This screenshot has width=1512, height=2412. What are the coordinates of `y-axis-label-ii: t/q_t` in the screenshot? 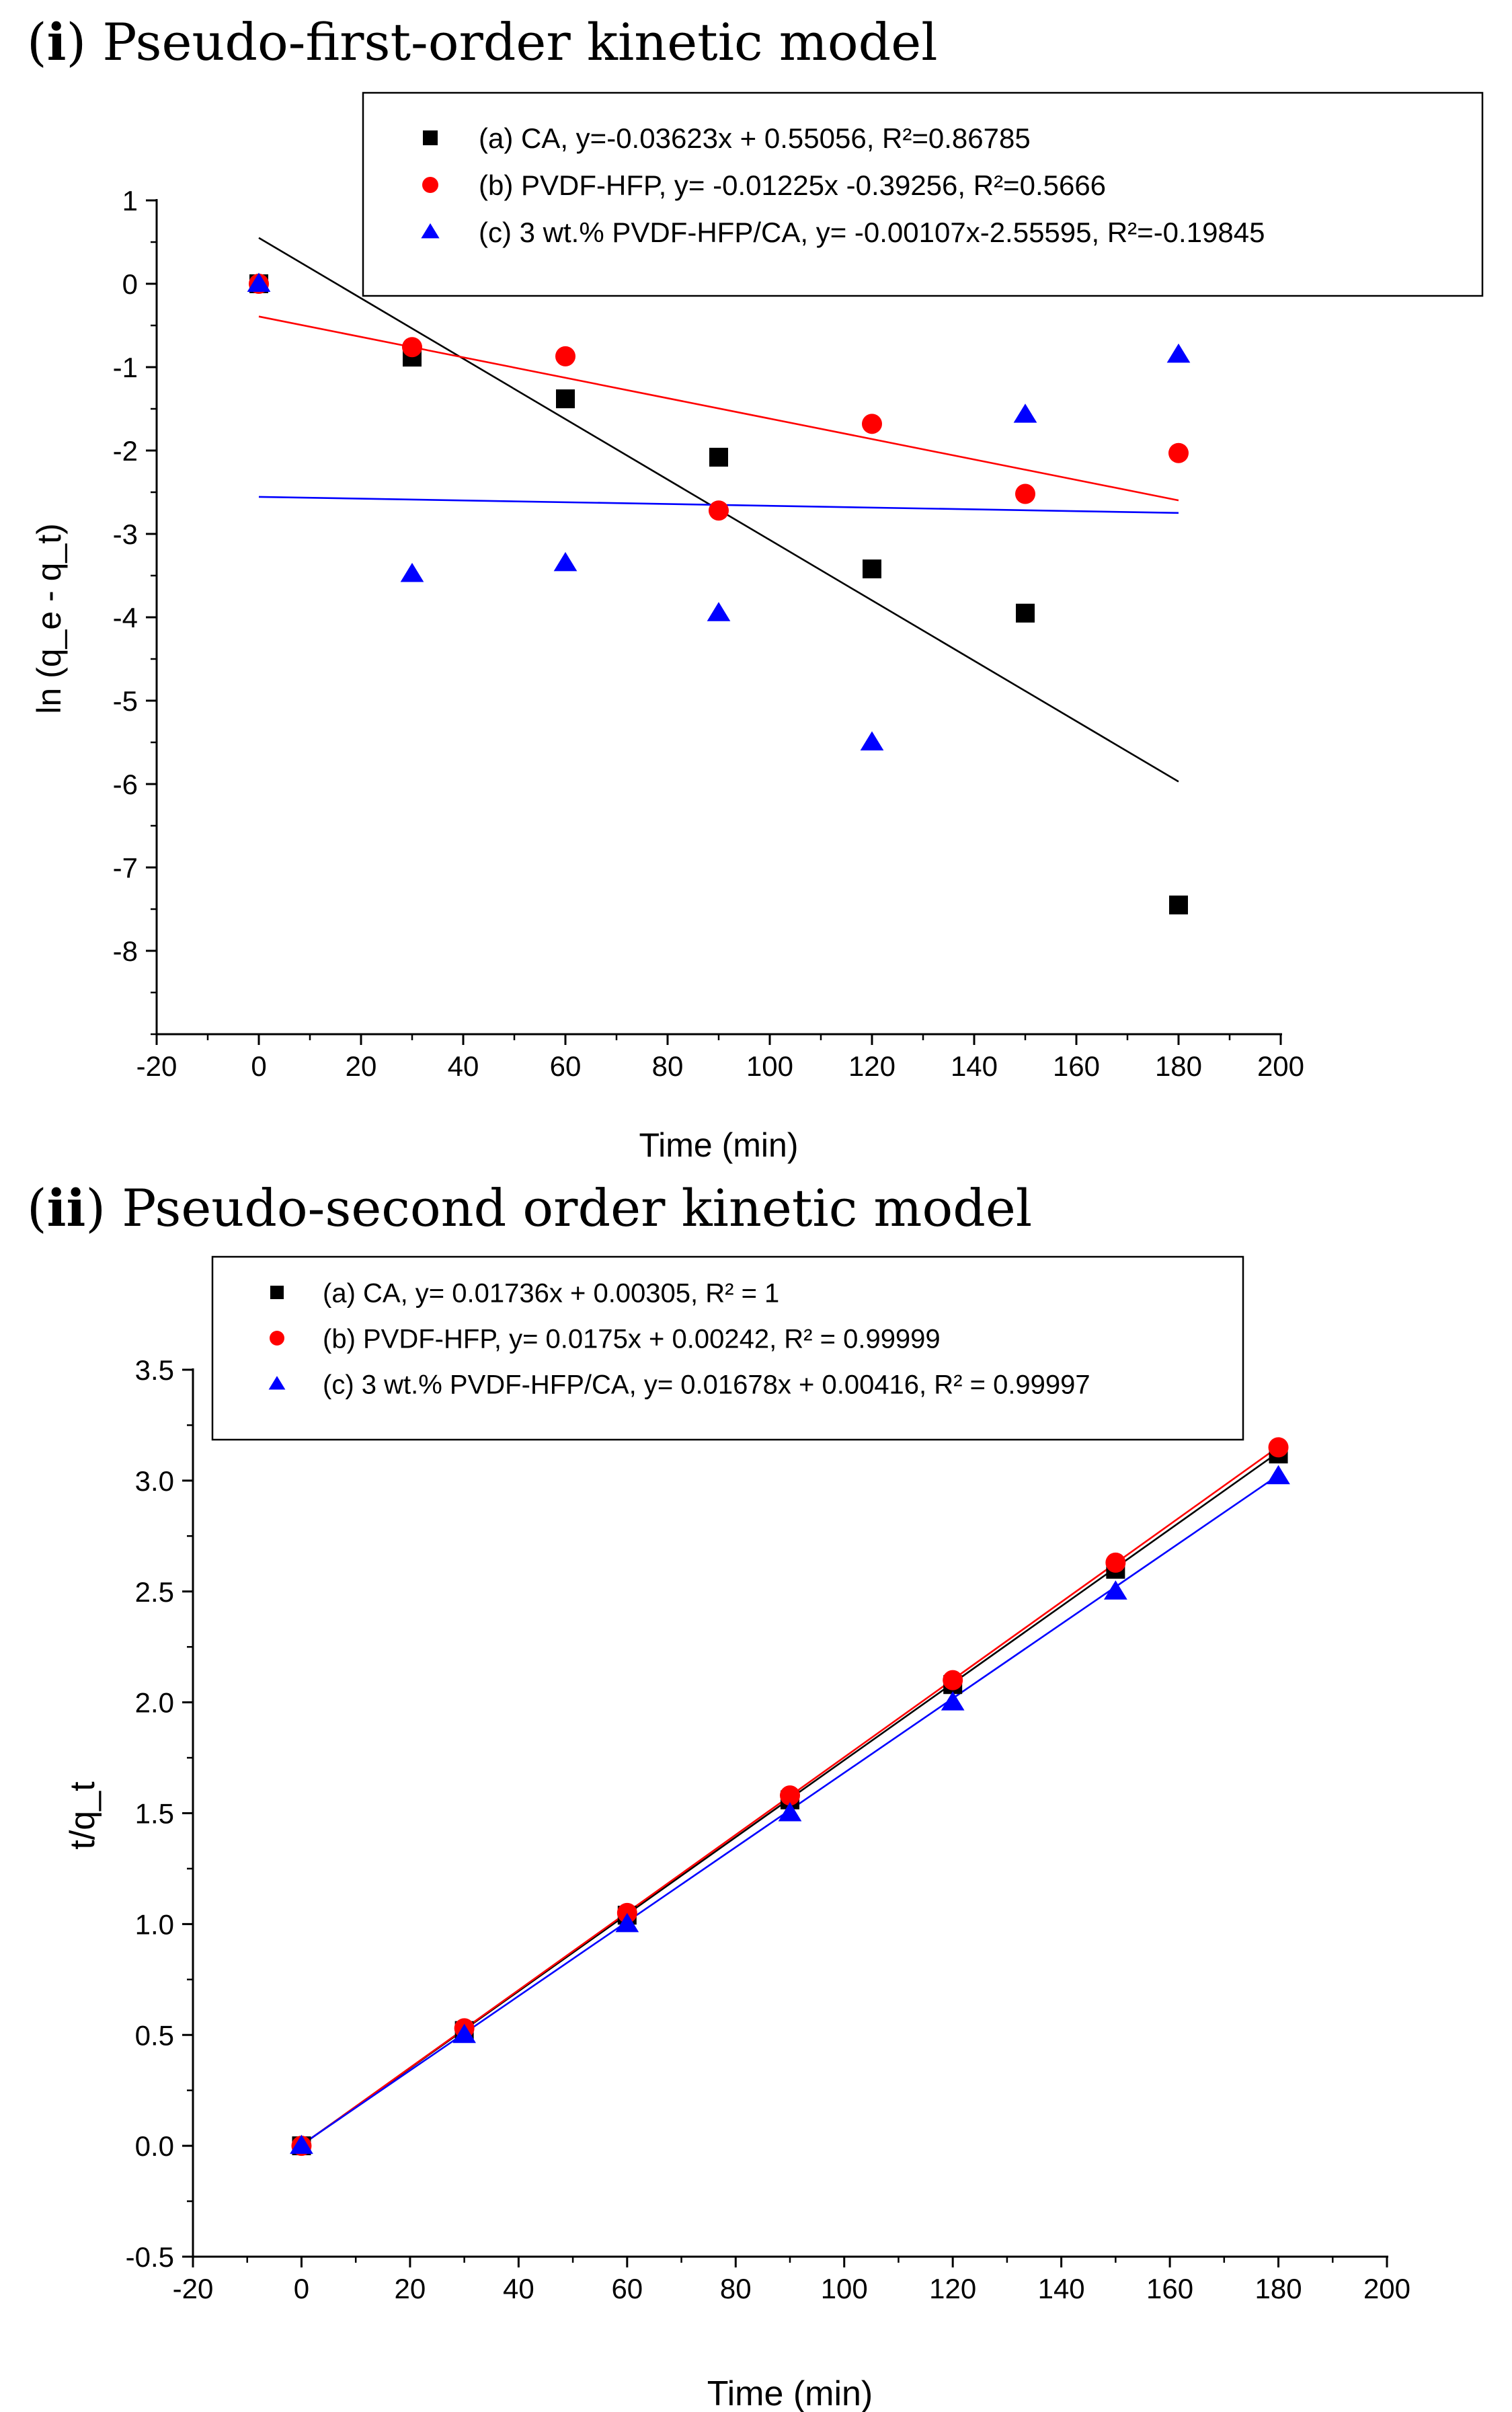 It's located at (82, 1815).